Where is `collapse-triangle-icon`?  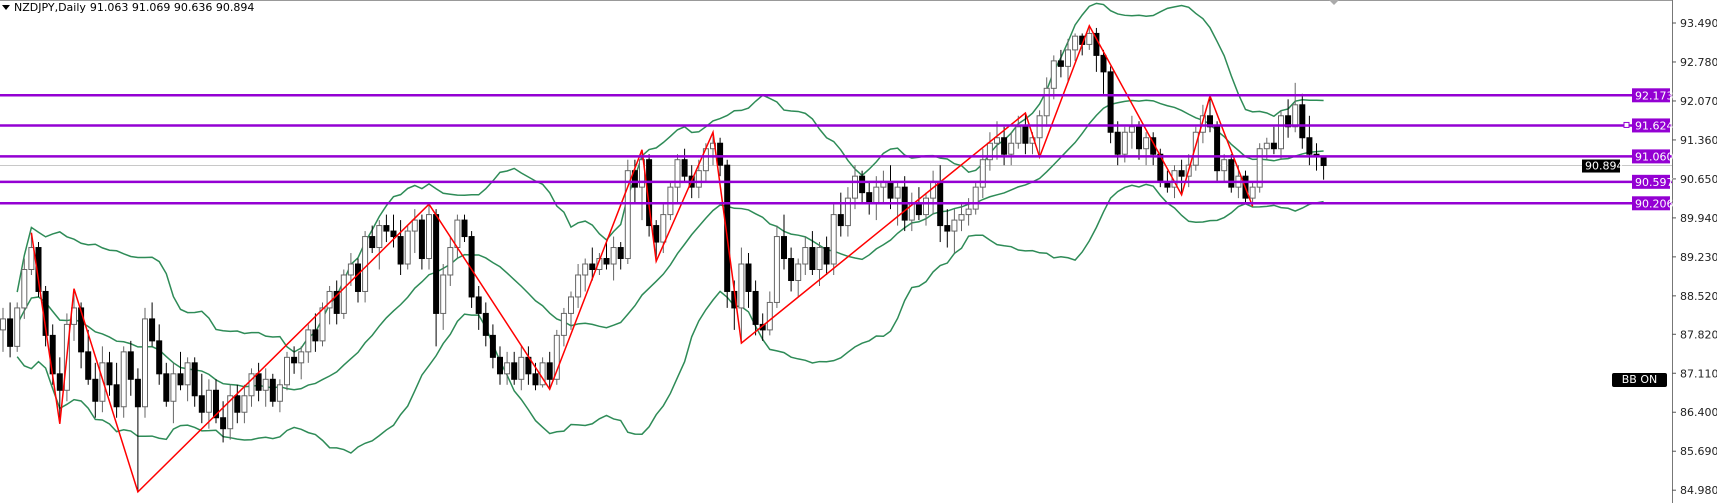
collapse-triangle-icon is located at coordinates (6, 7).